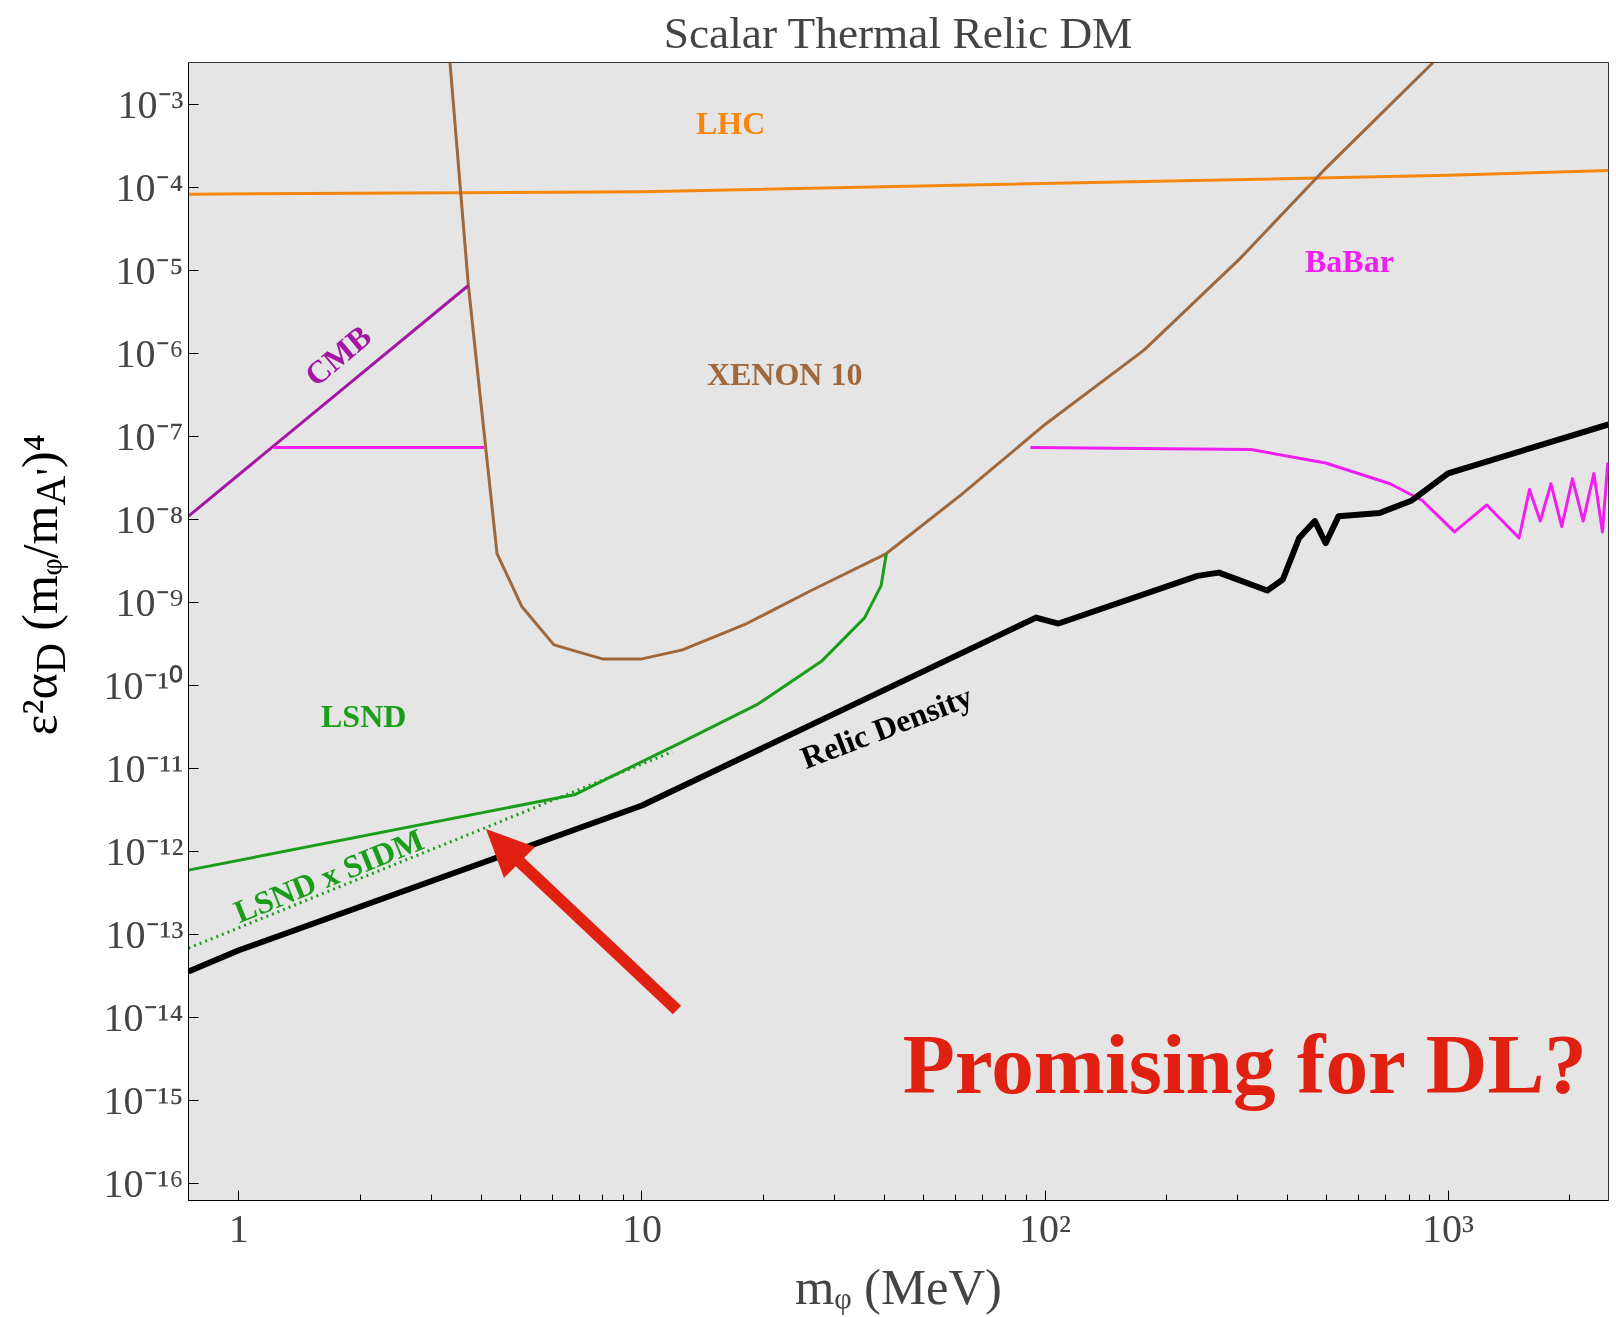 The height and width of the screenshot is (1317, 1616). What do you see at coordinates (898, 32) in the screenshot?
I see `chart-title: Scalar Thermal Relic DM` at bounding box center [898, 32].